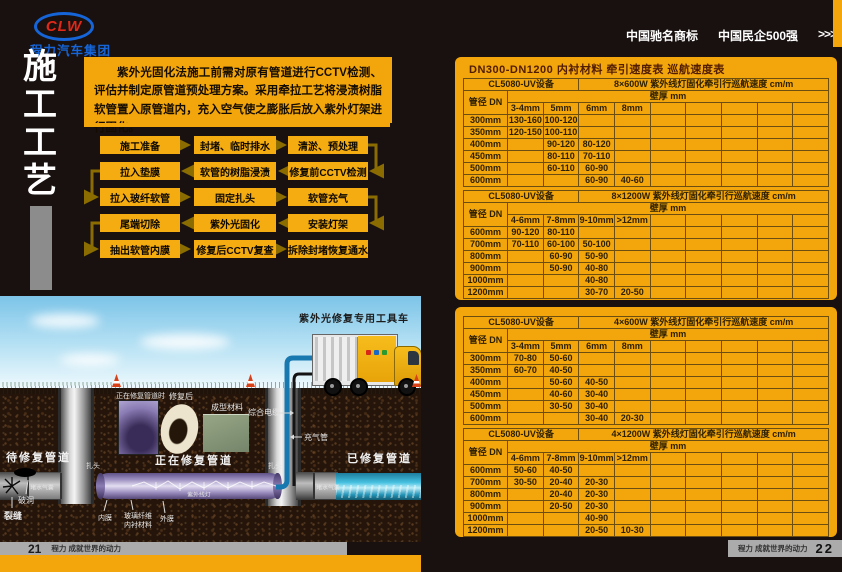  I want to click on flow-step: 拆除封堵恢复通水, so click(328, 249).